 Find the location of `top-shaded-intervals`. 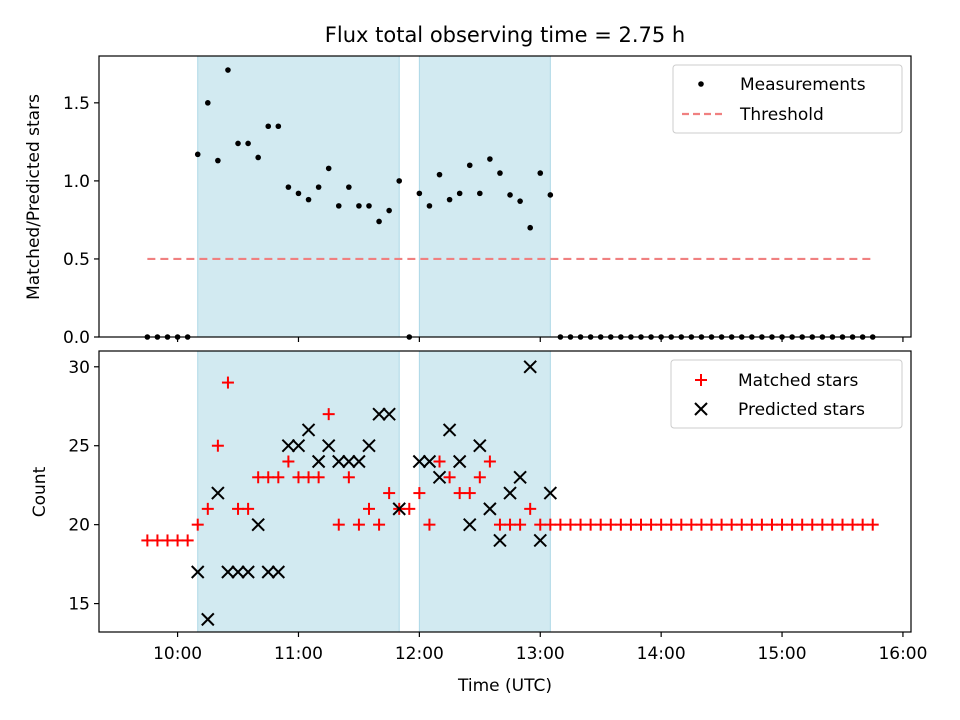

top-shaded-intervals is located at coordinates (374, 196).